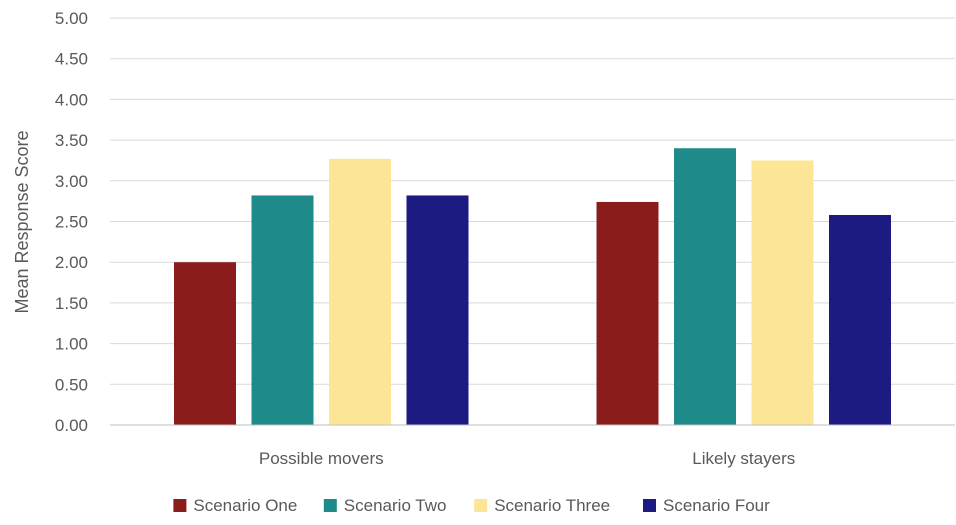 This screenshot has height=525, width=956. I want to click on y-axis-title: Mean Response Score, so click(22, 221).